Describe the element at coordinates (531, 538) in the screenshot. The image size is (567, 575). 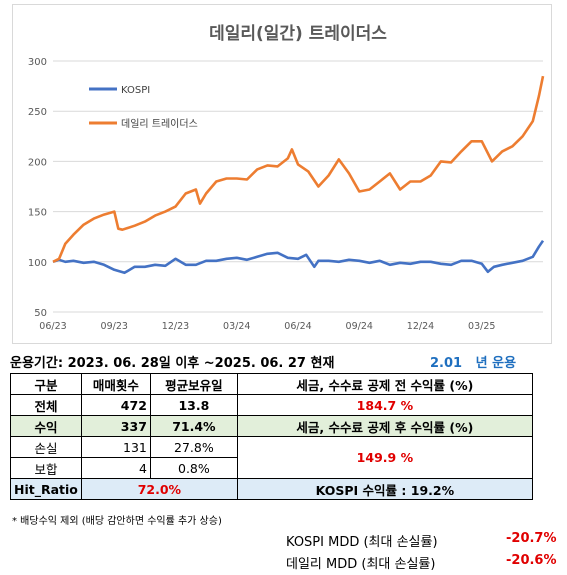
I see `kospi-mdd-value: -20.7%` at that location.